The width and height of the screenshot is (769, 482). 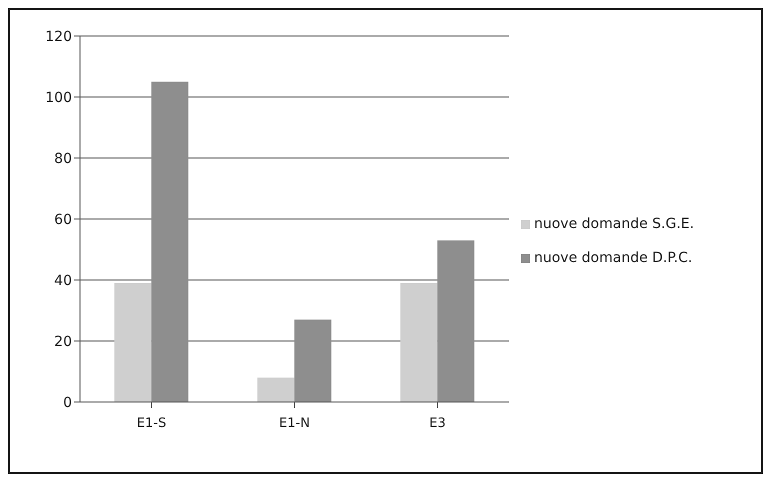 I want to click on legend-label: nuove domande S.G.E., so click(x=614, y=224).